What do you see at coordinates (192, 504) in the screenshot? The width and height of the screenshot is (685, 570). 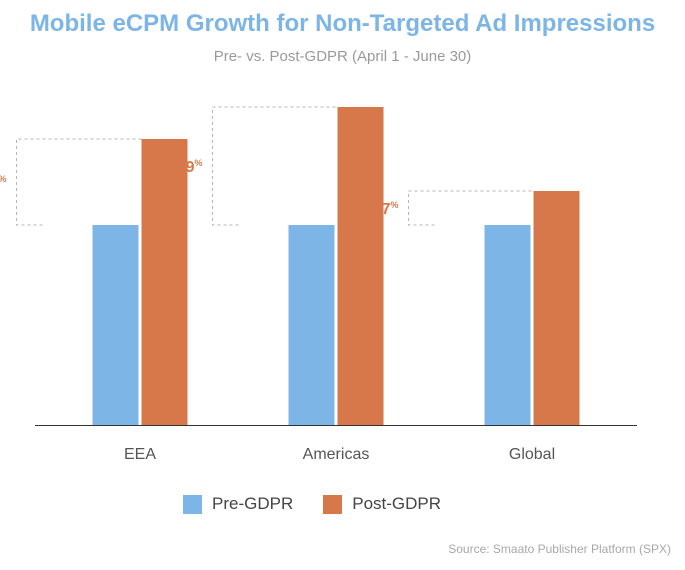 I see `legend-swatch-pre-gdpr` at bounding box center [192, 504].